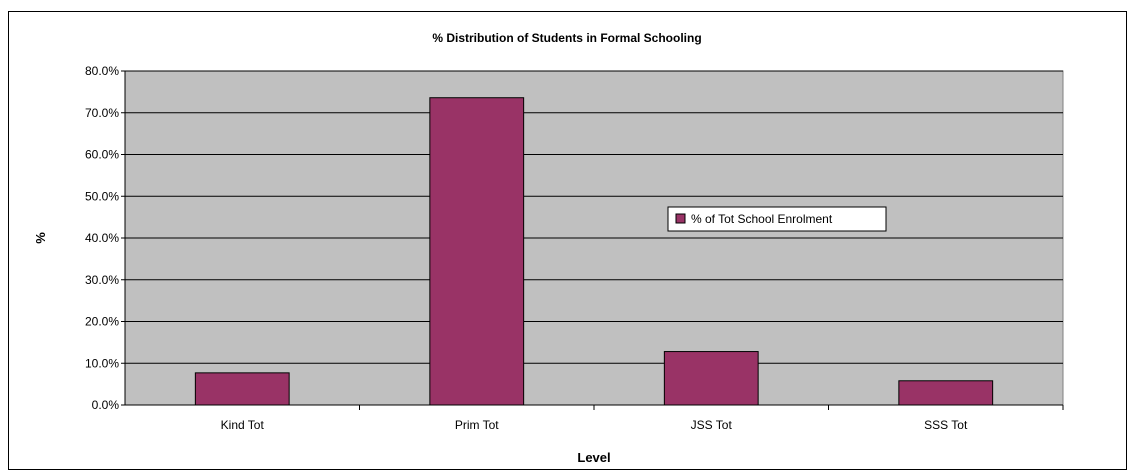 The width and height of the screenshot is (1129, 472). Describe the element at coordinates (40, 238) in the screenshot. I see `y-axis-title: %` at that location.